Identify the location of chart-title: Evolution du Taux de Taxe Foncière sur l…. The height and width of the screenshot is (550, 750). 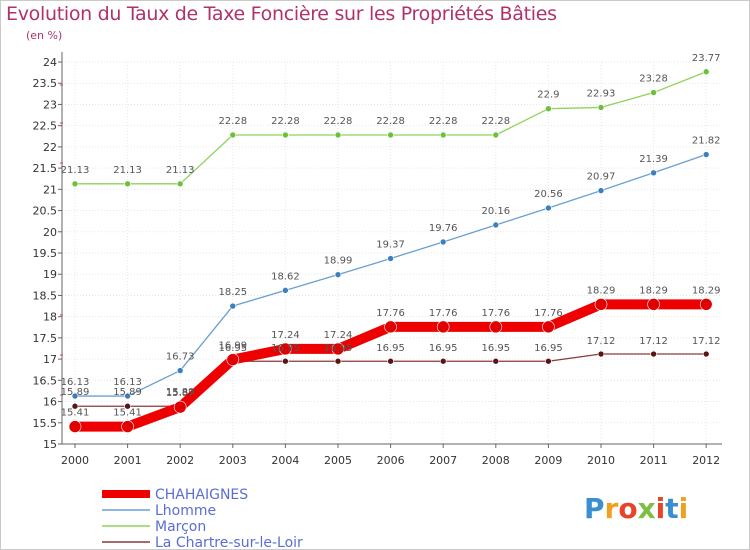
(281, 14).